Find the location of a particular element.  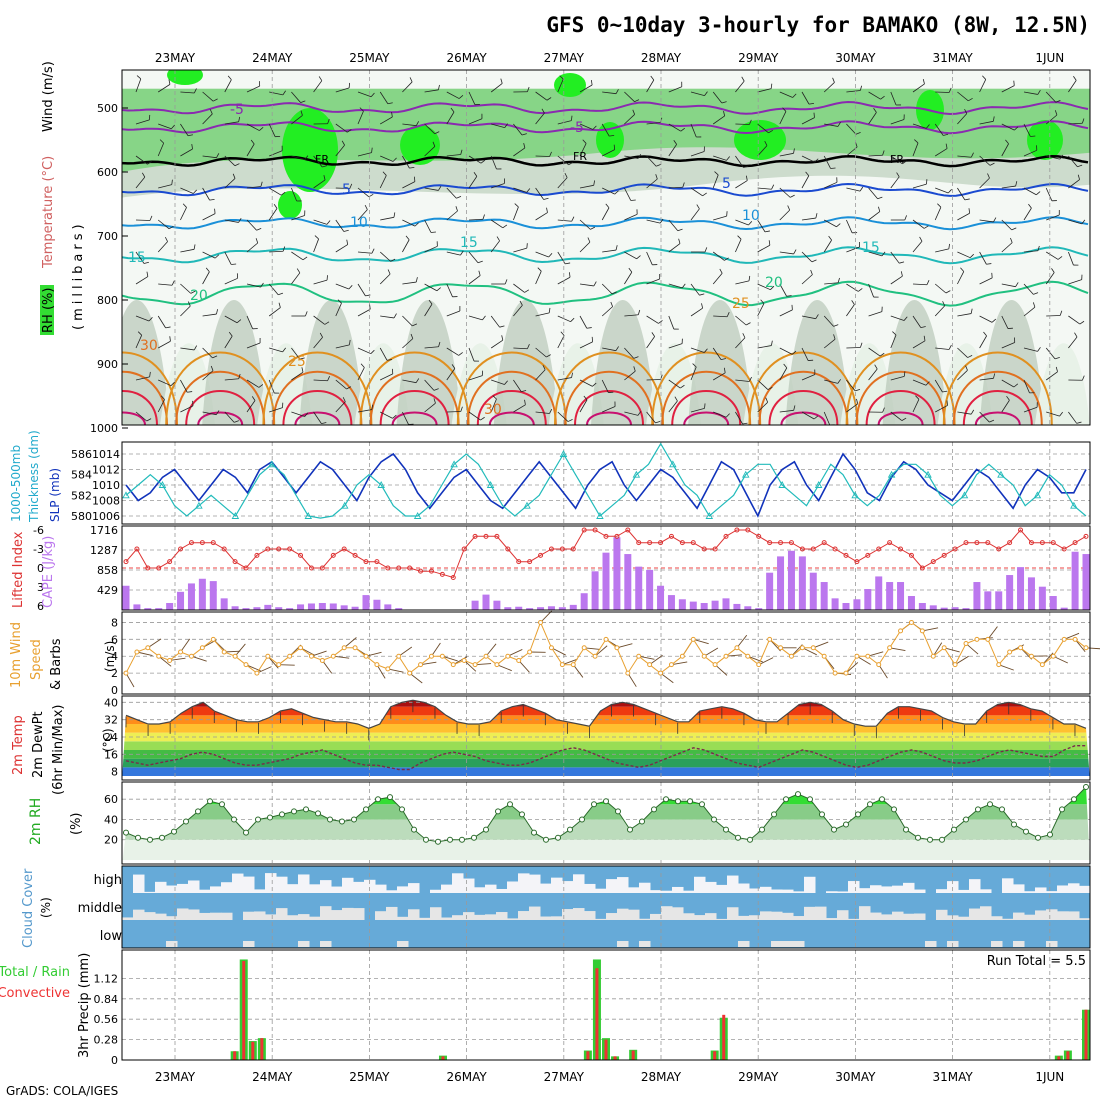

rh-band-dry is located at coordinates (382, 384).